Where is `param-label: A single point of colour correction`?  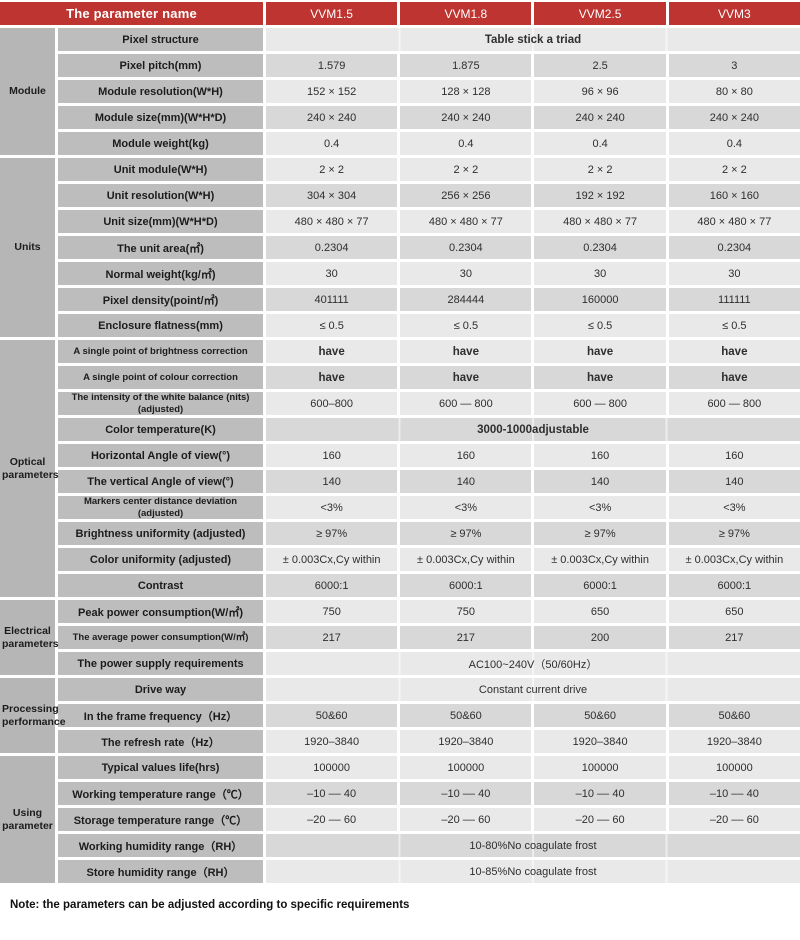
param-label: A single point of colour correction is located at coordinates (161, 377).